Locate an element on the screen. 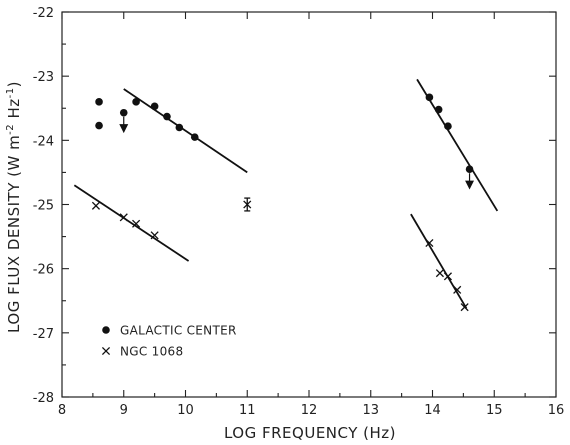 Image resolution: width=570 pixels, height=445 pixels. y-tick-label: -27 is located at coordinates (43, 334).